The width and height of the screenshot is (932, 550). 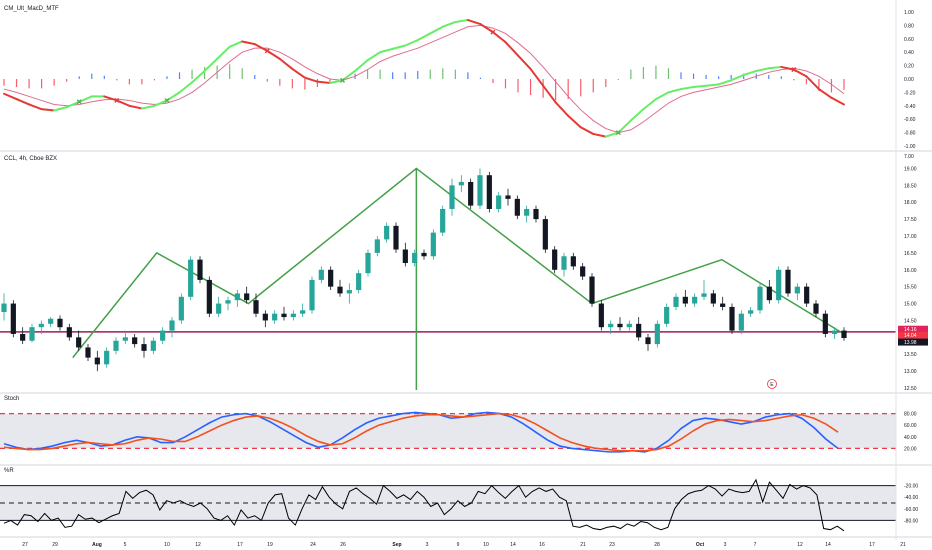 What do you see at coordinates (458, 424) in the screenshot?
I see `stoch-pane: Stoch 80.00 60.00 40.00 20.00` at bounding box center [458, 424].